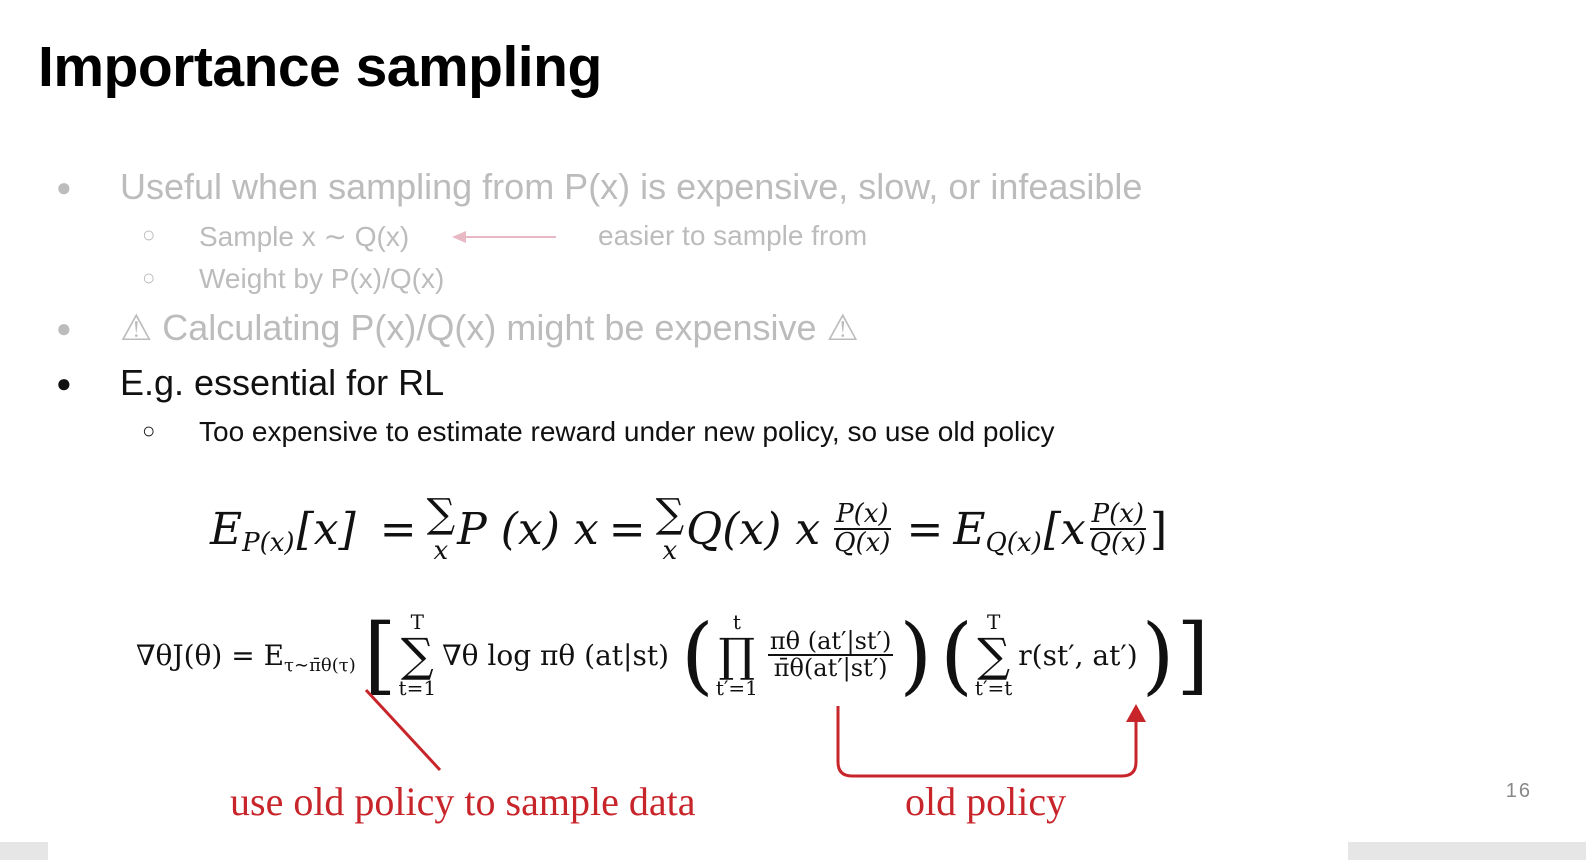 This screenshot has height=860, width=1586. Describe the element at coordinates (1518, 791) in the screenshot. I see `page-number: 16` at that location.